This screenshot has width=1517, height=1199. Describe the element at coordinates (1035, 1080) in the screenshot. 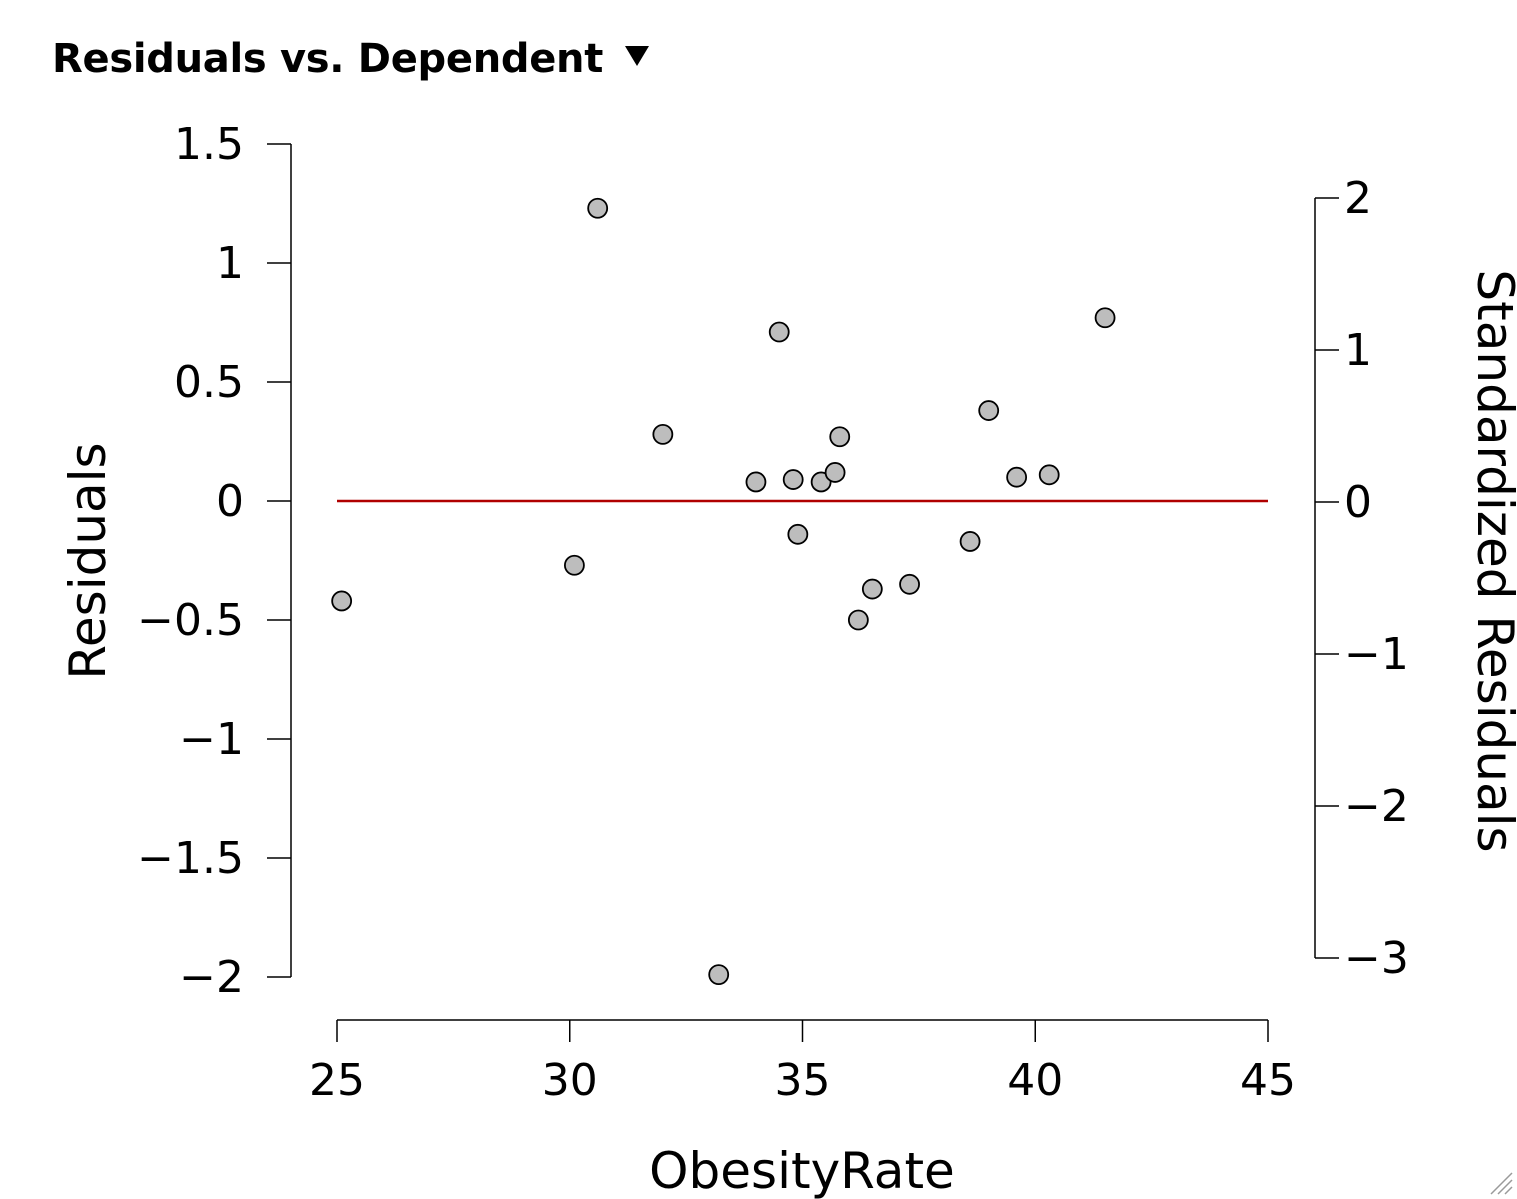

I see `x-tick-label: 40` at that location.